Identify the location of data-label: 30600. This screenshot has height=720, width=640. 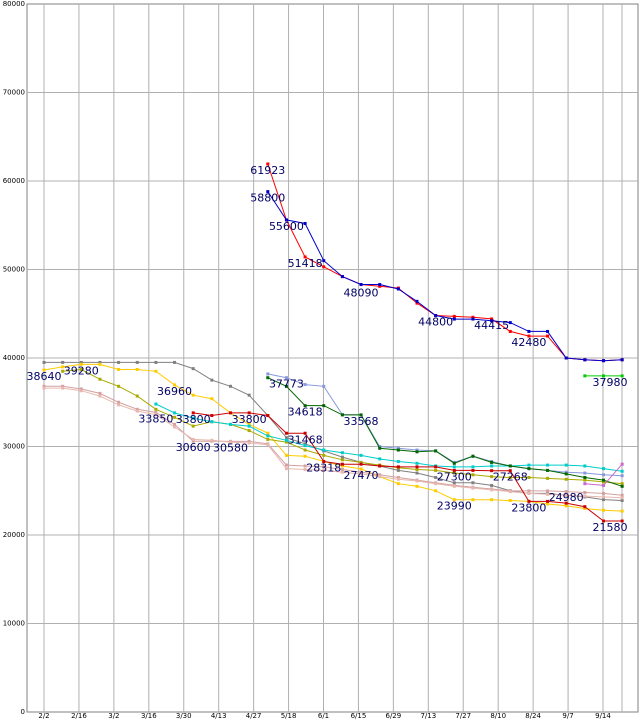
(193, 447).